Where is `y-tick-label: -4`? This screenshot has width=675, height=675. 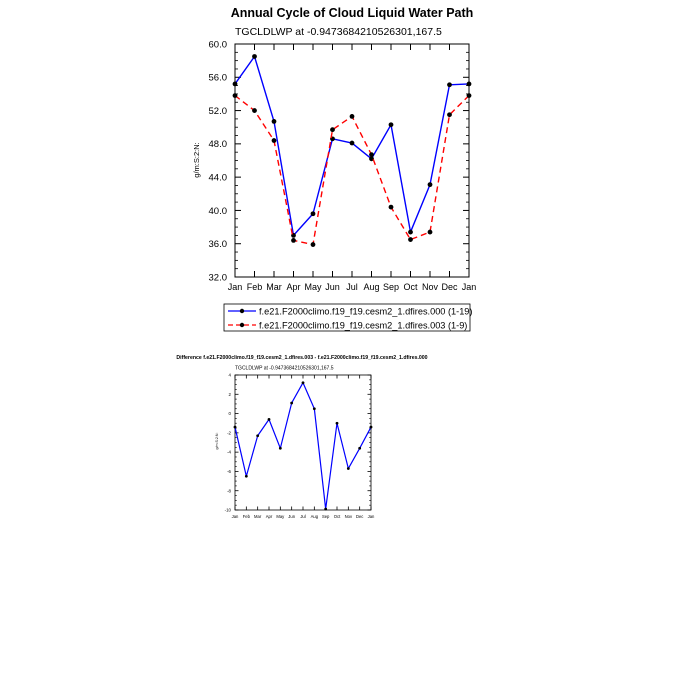 y-tick-label: -4 is located at coordinates (229, 452).